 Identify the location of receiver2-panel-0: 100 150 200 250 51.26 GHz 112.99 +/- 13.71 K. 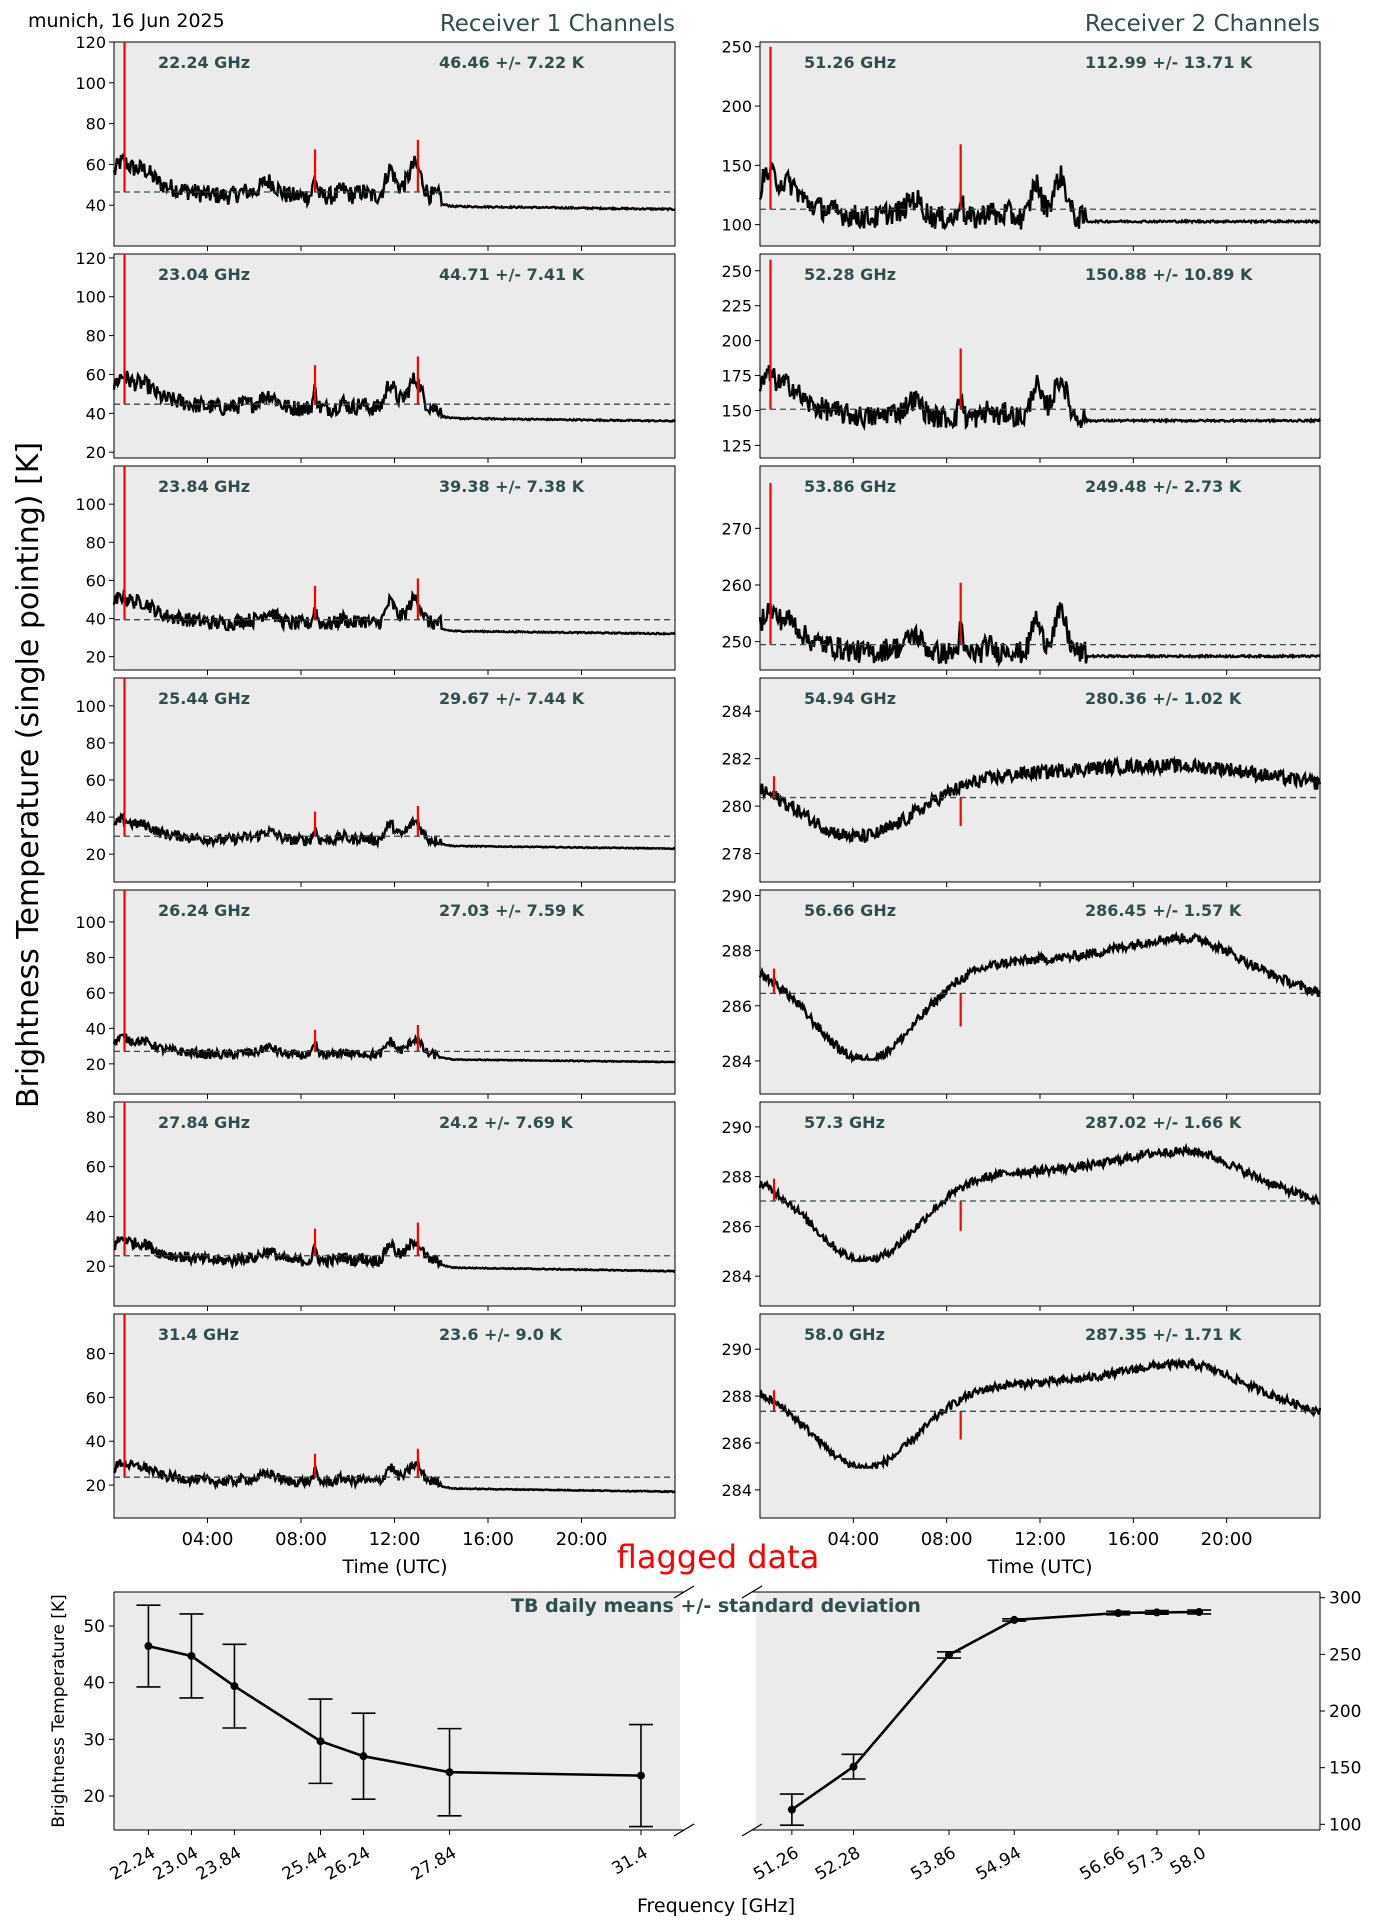
(1021, 144).